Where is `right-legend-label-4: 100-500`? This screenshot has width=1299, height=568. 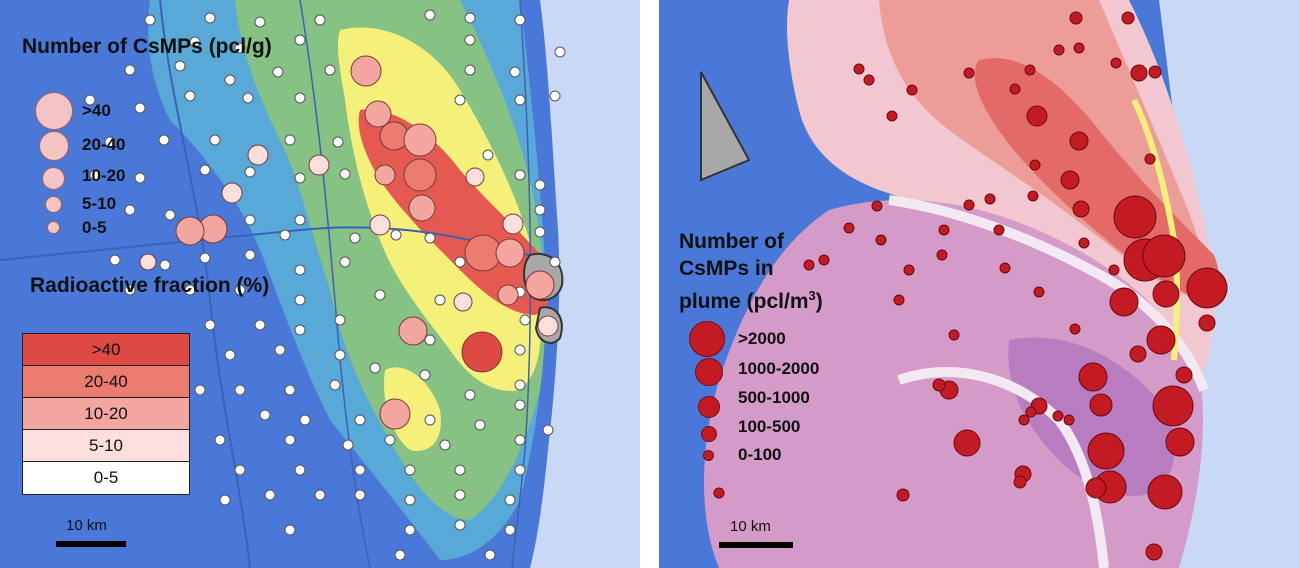
right-legend-label-4: 100-500 is located at coordinates (769, 426).